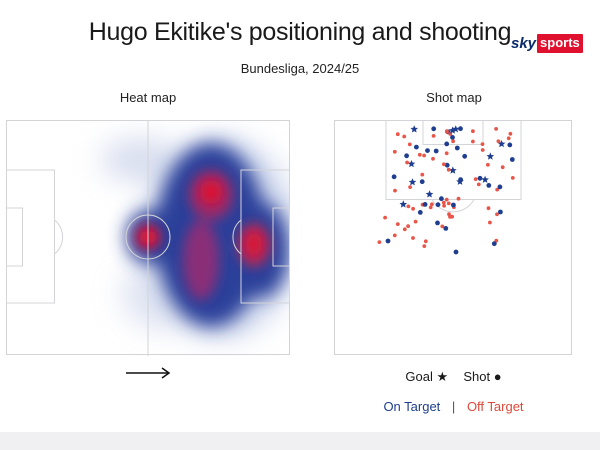 The width and height of the screenshot is (600, 450). What do you see at coordinates (148, 97) in the screenshot?
I see `heatmap-label: Heat map` at bounding box center [148, 97].